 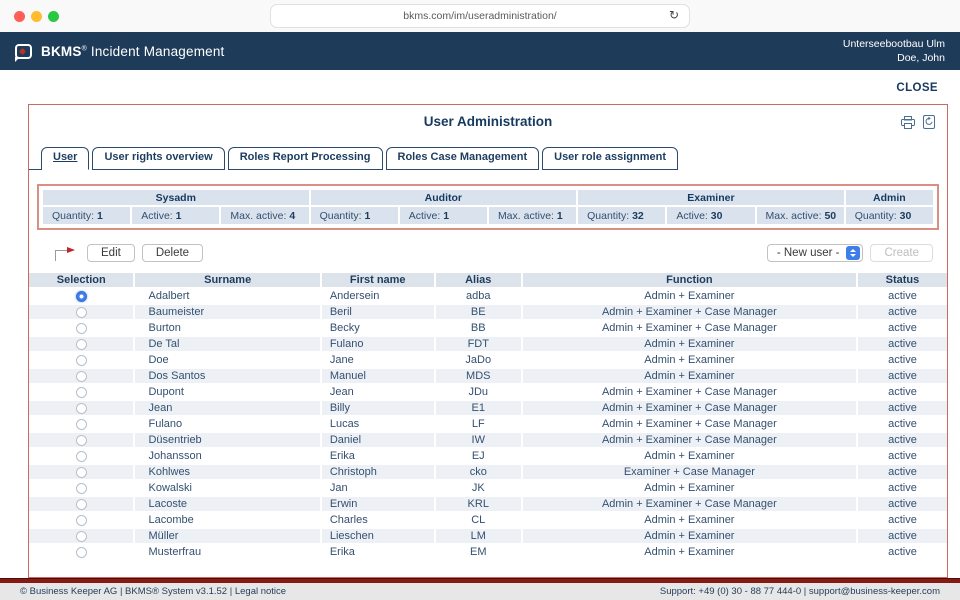 I want to click on tab-user-role-assignment: User role assignment, so click(x=610, y=158).